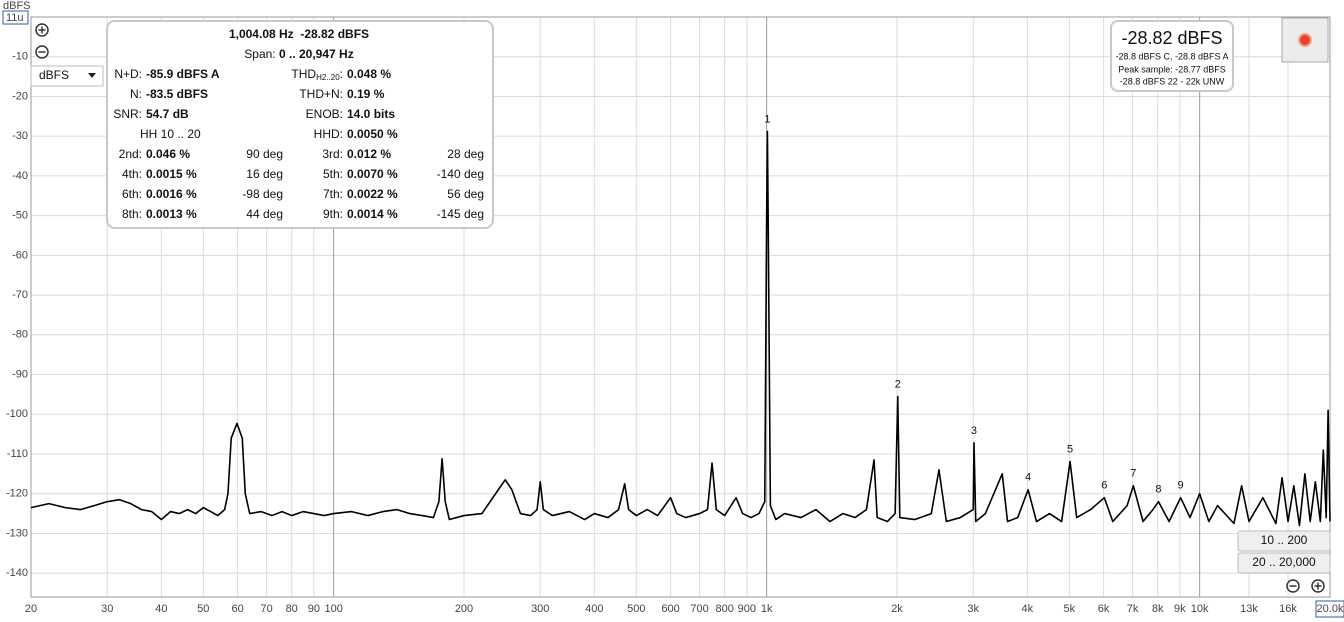 The image size is (1344, 622). I want to click on x-tick-label: 1k, so click(767, 609).